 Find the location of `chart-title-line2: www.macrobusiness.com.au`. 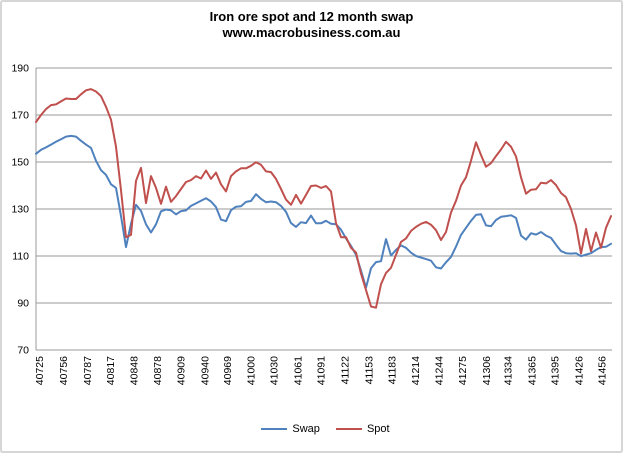

chart-title-line2: www.macrobusiness.com.au is located at coordinates (311, 32).